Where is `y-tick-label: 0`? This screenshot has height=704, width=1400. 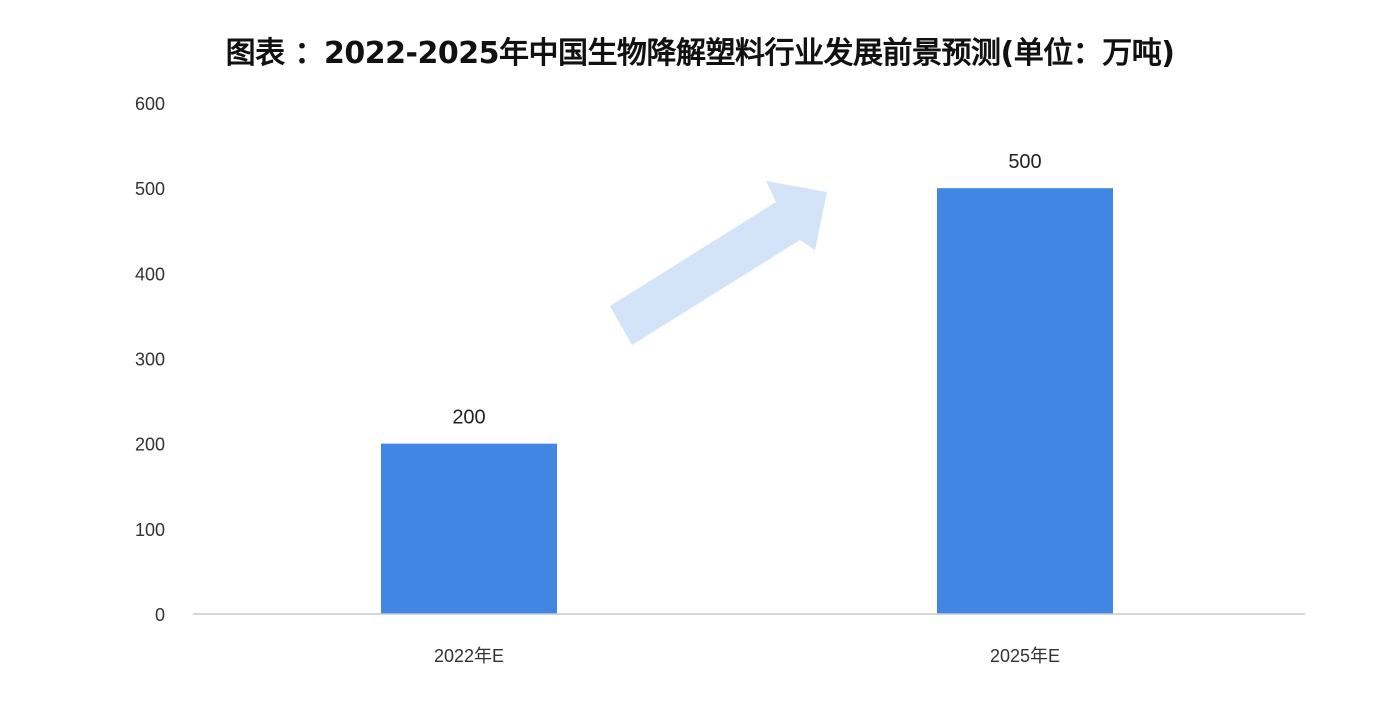
y-tick-label: 0 is located at coordinates (160, 615).